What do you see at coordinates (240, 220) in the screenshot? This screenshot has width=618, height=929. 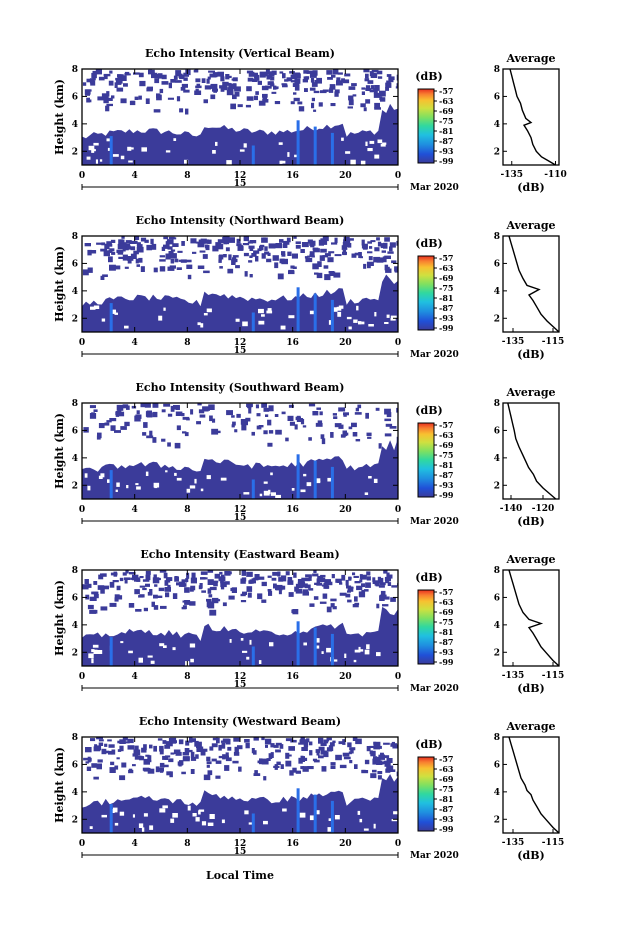 I see `panel-title: Echo Intensity (Northward Beam)` at bounding box center [240, 220].